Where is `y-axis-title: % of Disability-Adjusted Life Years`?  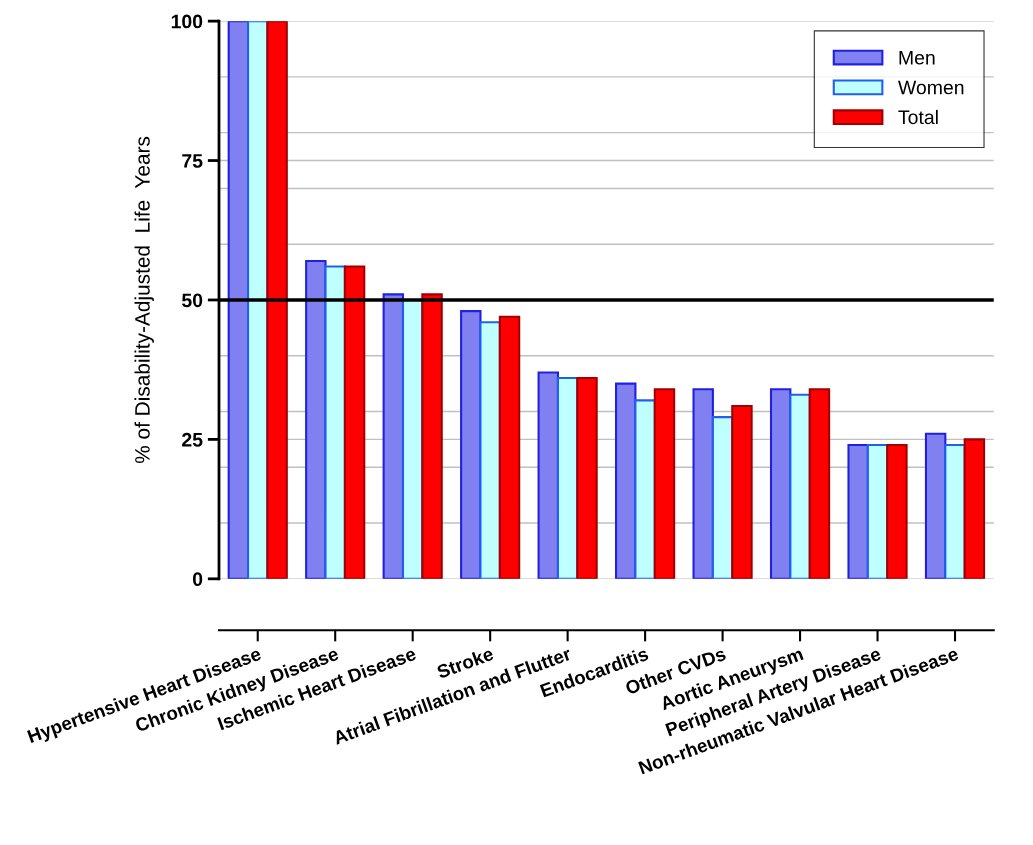
y-axis-title: % of Disability-Adjusted Life Years is located at coordinates (144, 300).